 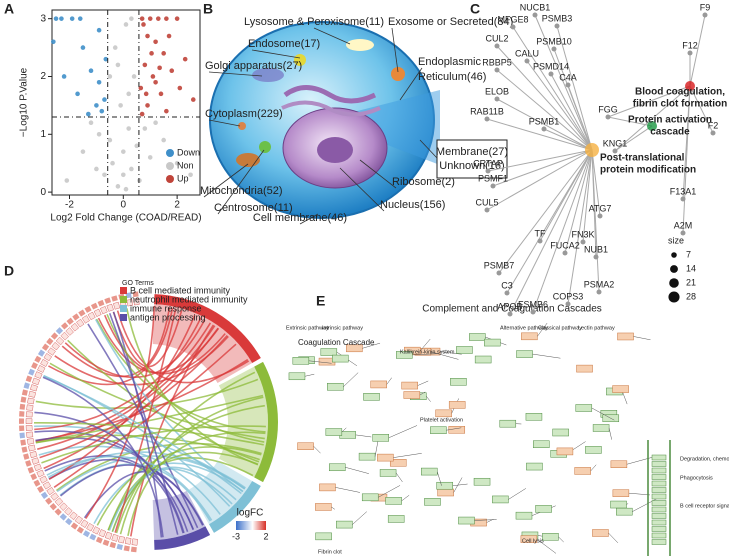 I want to click on pathway-label: Alternative pathway, so click(x=524, y=328).